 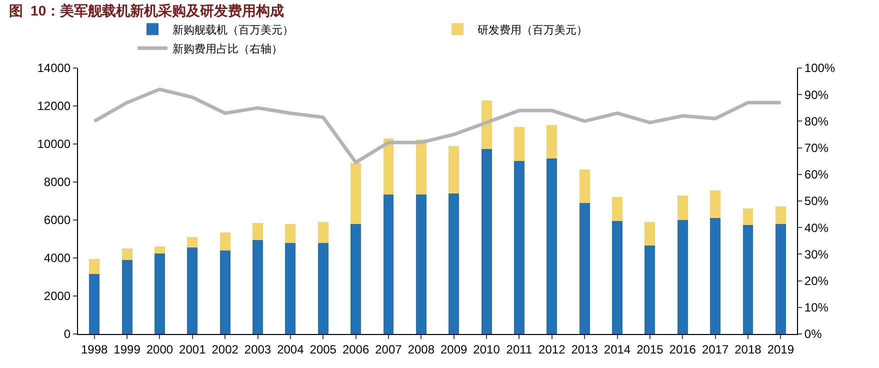 What do you see at coordinates (388, 349) in the screenshot?
I see `x-tick-label: 2007` at bounding box center [388, 349].